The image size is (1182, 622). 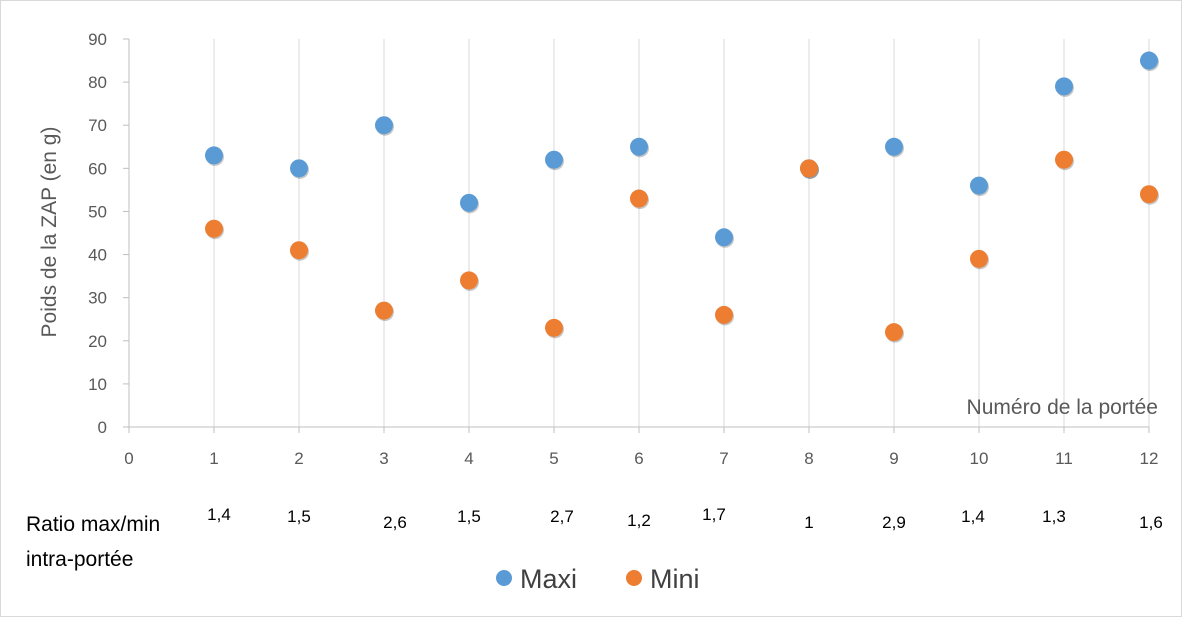 I want to click on y-tick-label: 40, so click(x=97, y=255).